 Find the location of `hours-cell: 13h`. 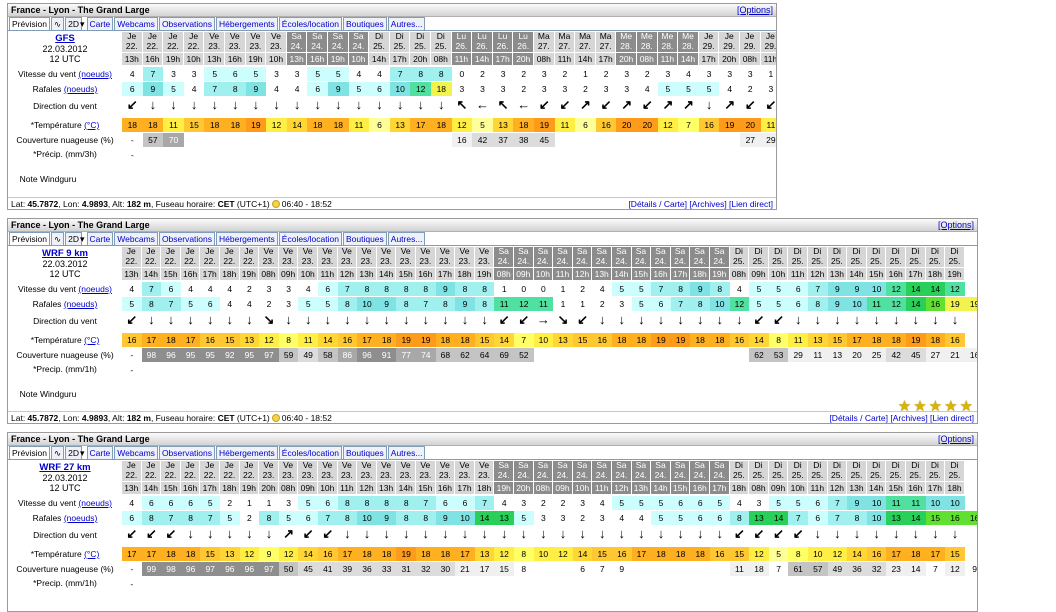

hours-cell: 13h is located at coordinates (214, 58).